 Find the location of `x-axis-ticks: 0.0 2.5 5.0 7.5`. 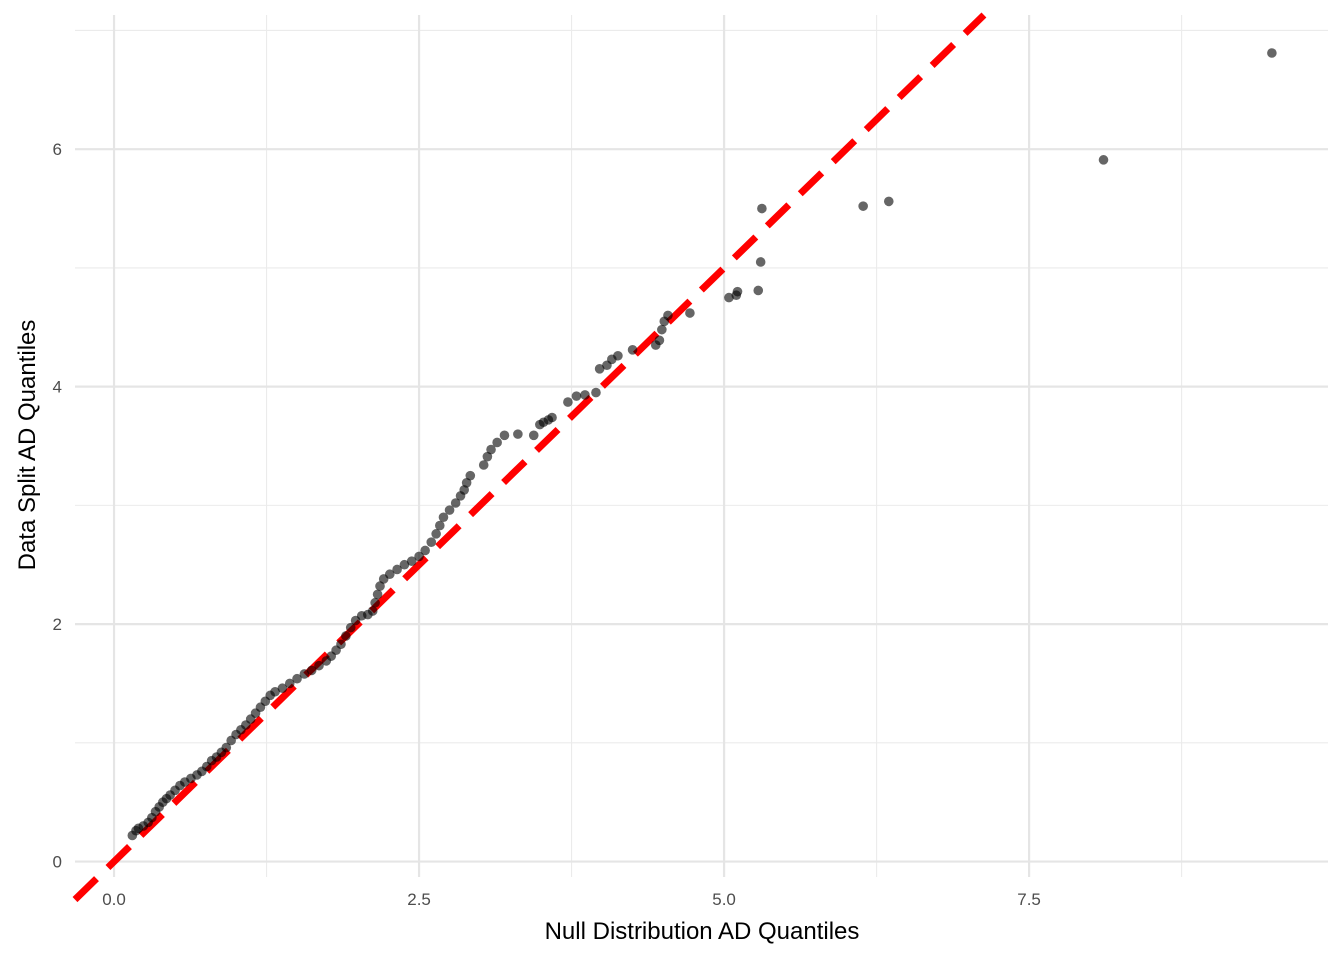

x-axis-ticks: 0.0 2.5 5.0 7.5 is located at coordinates (571, 899).